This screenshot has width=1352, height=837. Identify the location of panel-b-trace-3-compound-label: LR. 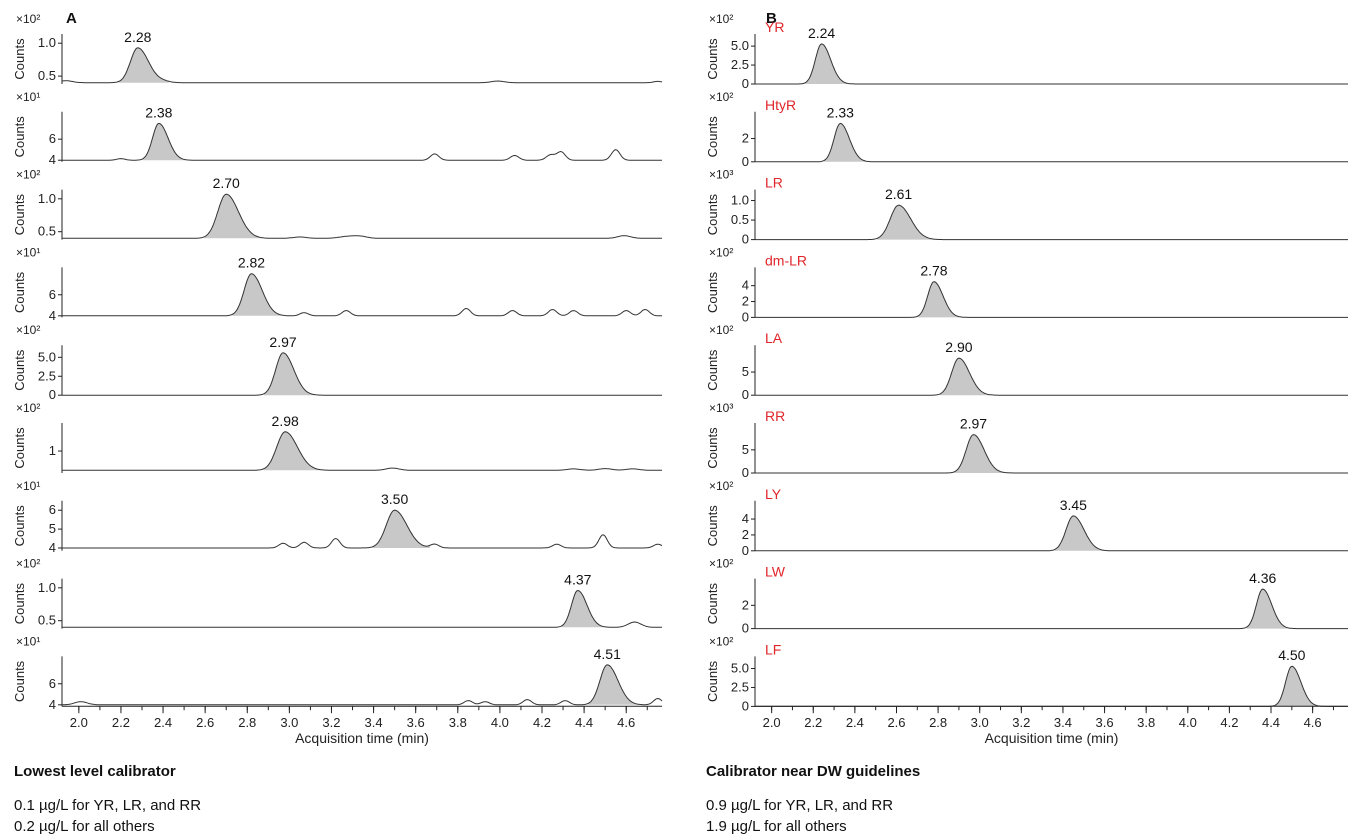
(774, 183).